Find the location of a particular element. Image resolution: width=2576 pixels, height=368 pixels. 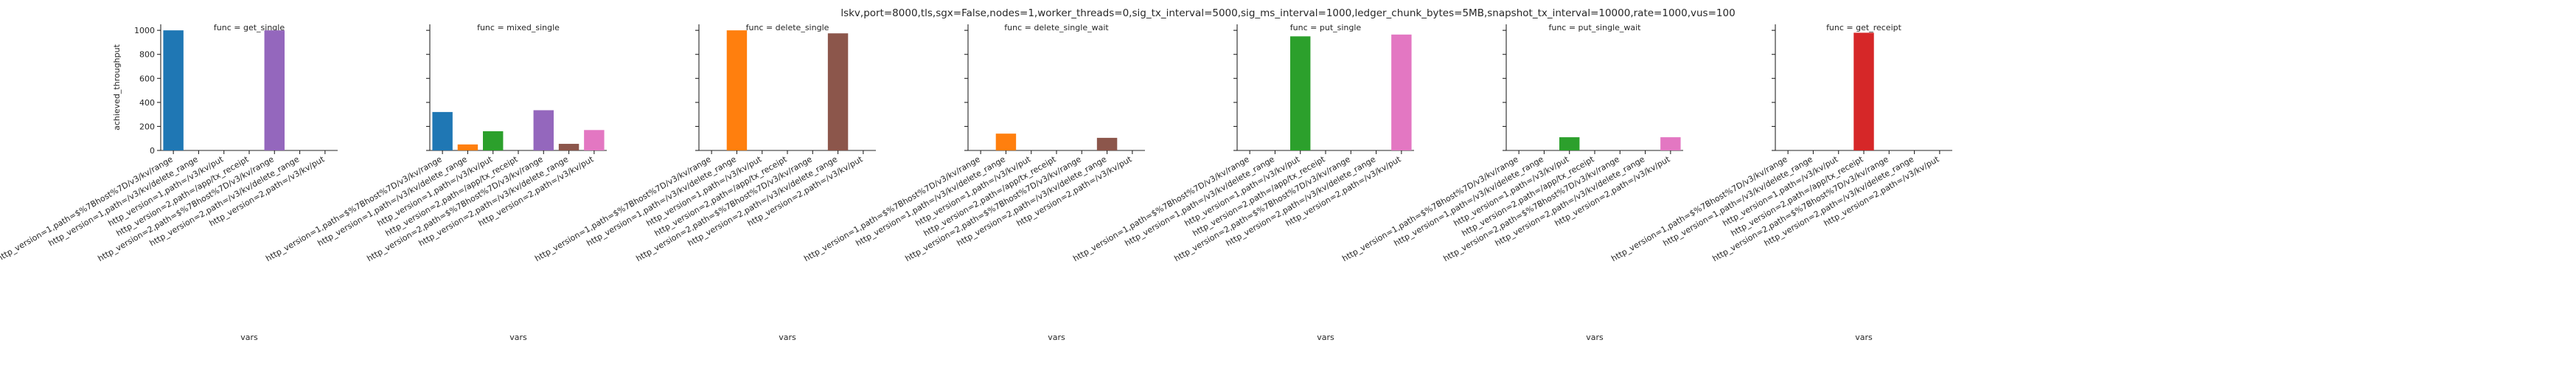

panel-title: func = put_single is located at coordinates (1326, 27).